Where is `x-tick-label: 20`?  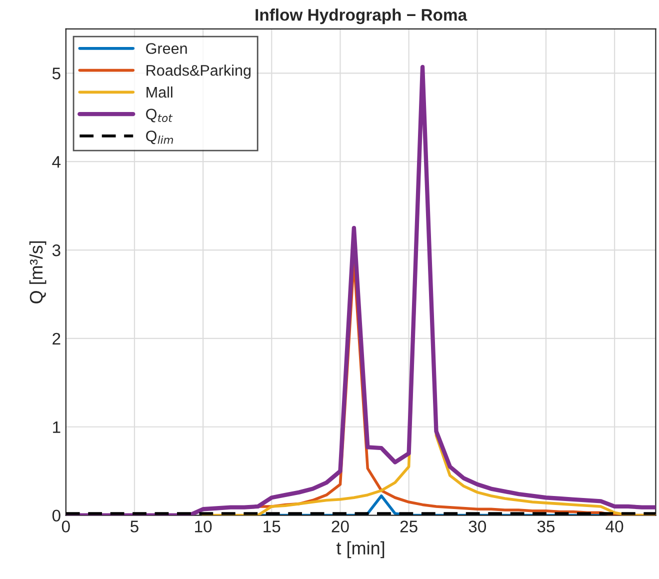 x-tick-label: 20 is located at coordinates (340, 526).